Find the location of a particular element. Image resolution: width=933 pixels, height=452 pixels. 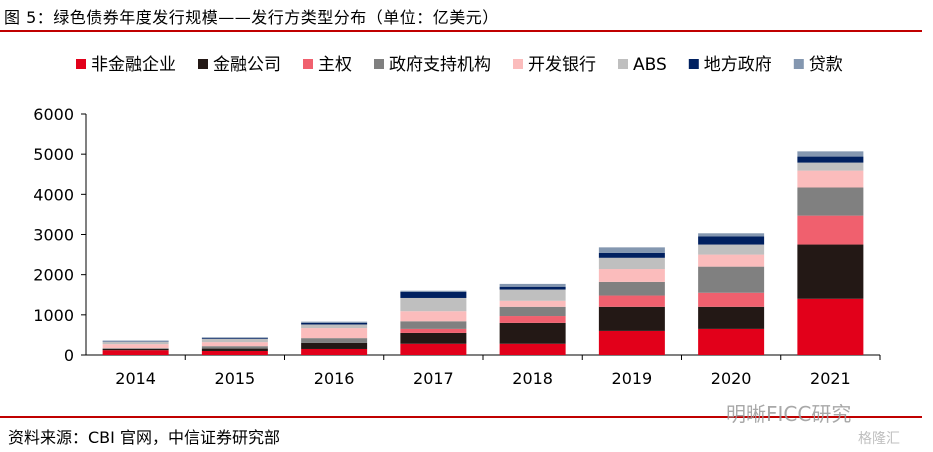

legend-label: 主权 is located at coordinates (335, 65).